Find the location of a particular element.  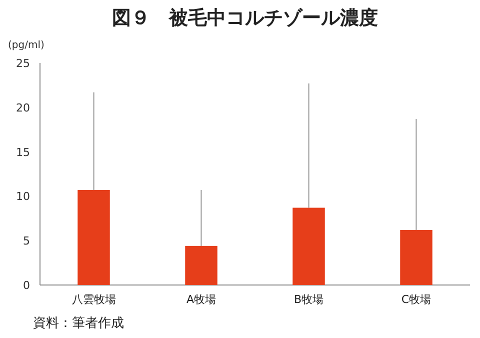

title: 図９ 被毛中コルチゾール濃度 is located at coordinates (245, 18).